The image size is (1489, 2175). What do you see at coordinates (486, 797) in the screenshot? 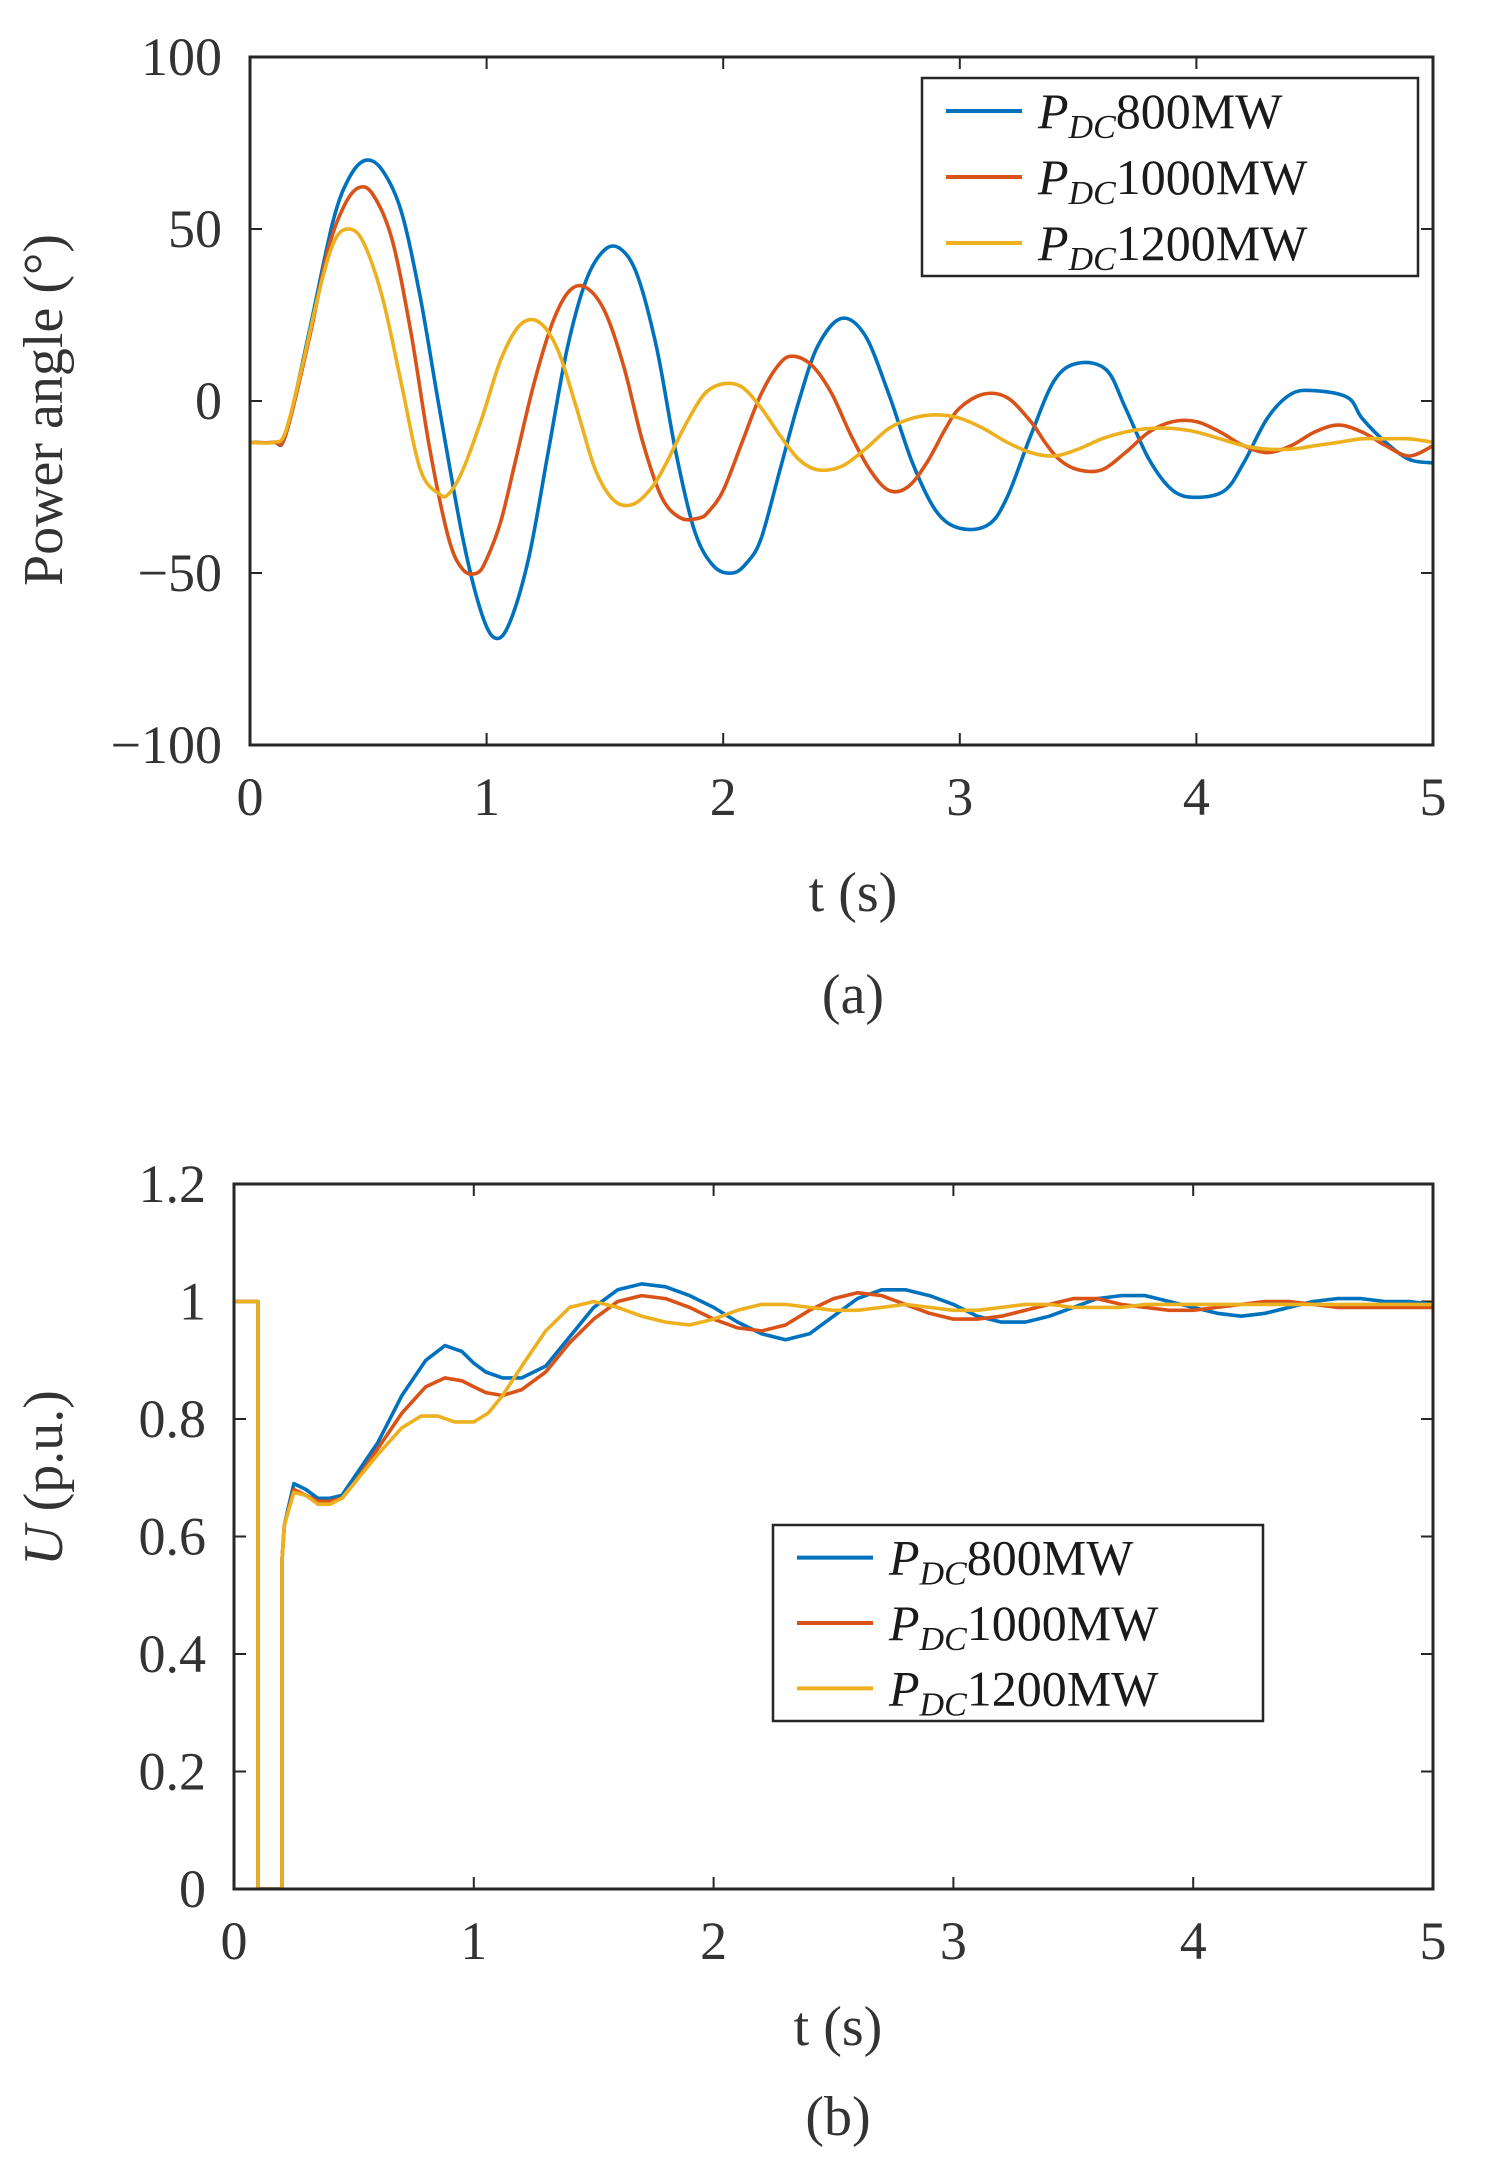
I see `chart-a-x-tick-label: 1` at bounding box center [486, 797].